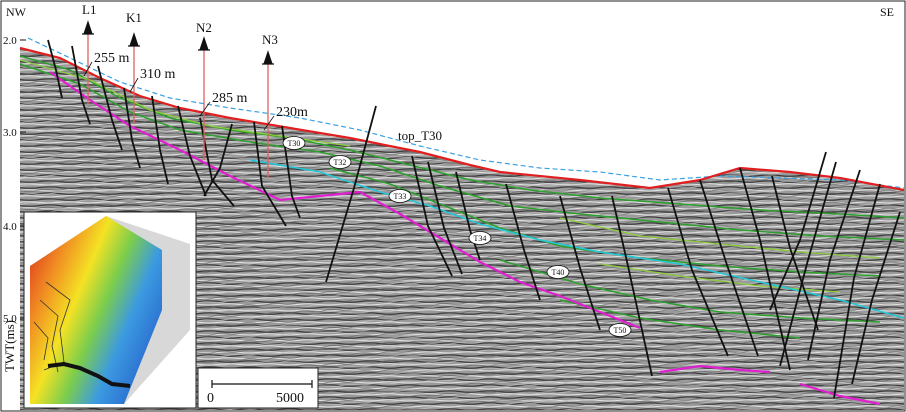 The image size is (906, 412). What do you see at coordinates (887, 12) in the screenshot?
I see `direction-se: SE` at bounding box center [887, 12].